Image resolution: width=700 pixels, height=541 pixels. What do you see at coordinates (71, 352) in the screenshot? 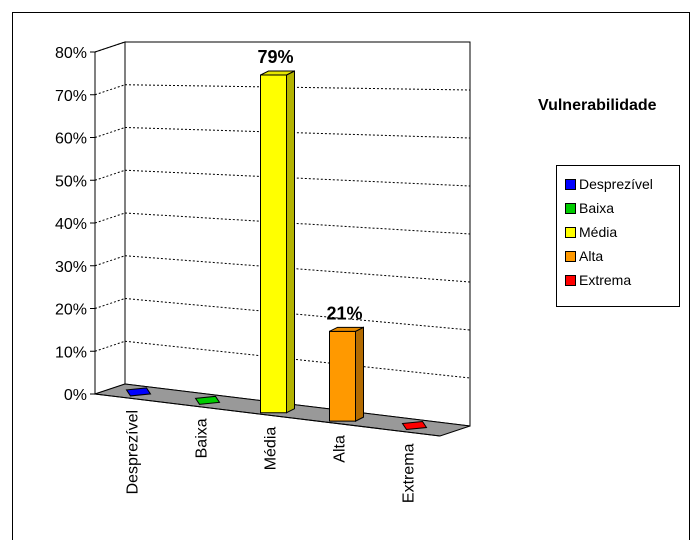
I see `y-tick-label: 10%` at bounding box center [71, 352].